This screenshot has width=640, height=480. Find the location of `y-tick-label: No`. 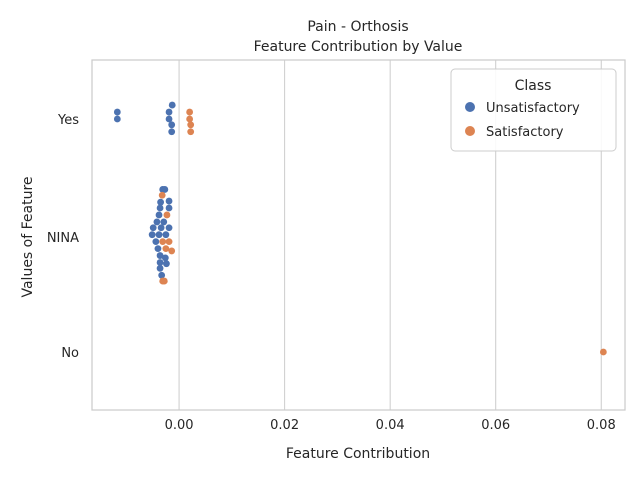

y-tick-label: No is located at coordinates (70, 353).